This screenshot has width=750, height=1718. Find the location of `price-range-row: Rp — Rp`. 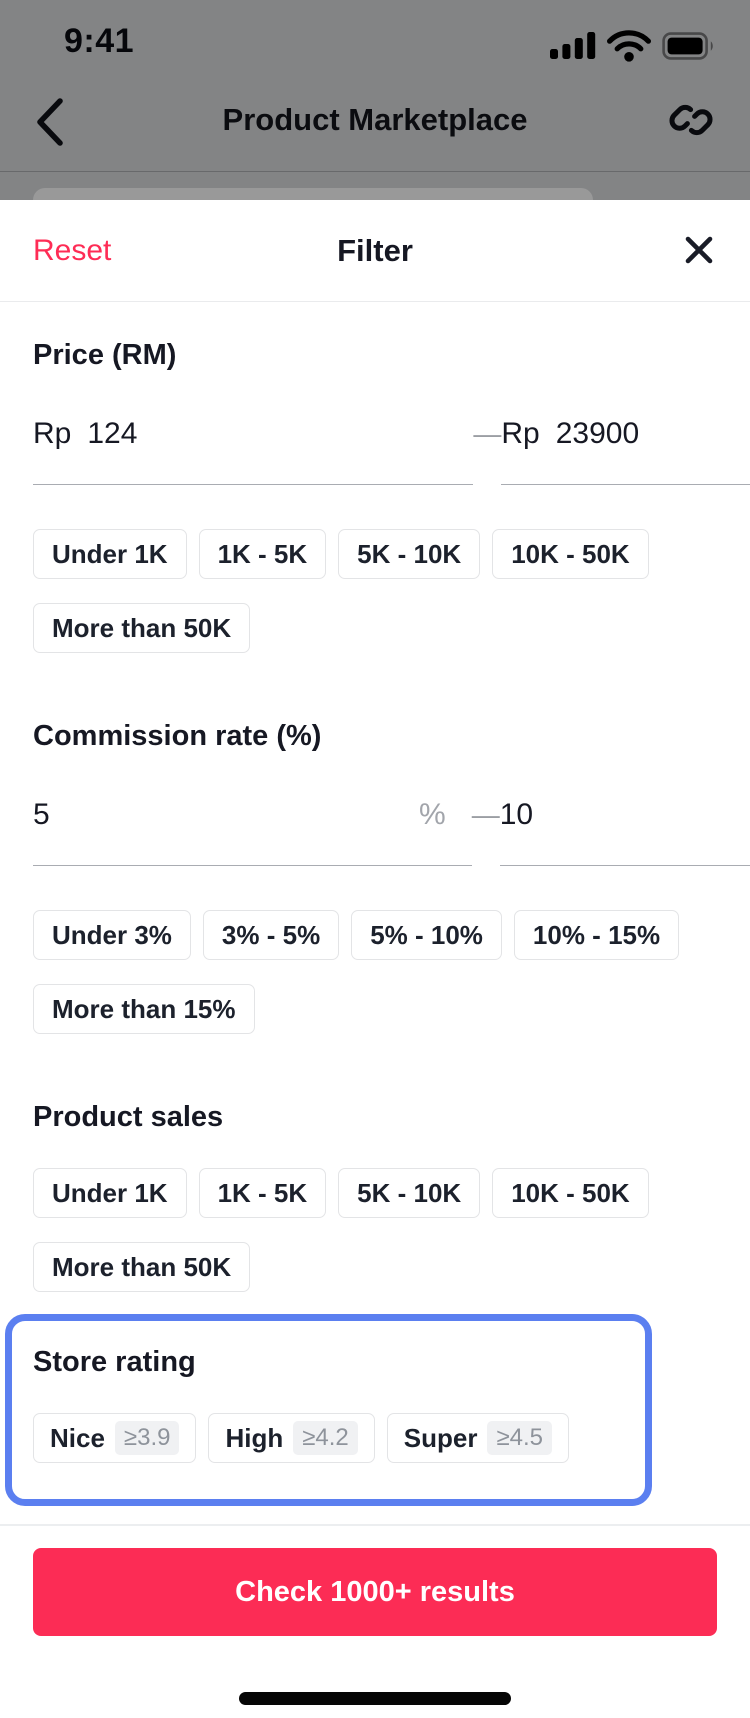

price-range-row: Rp — Rp is located at coordinates (391, 450).